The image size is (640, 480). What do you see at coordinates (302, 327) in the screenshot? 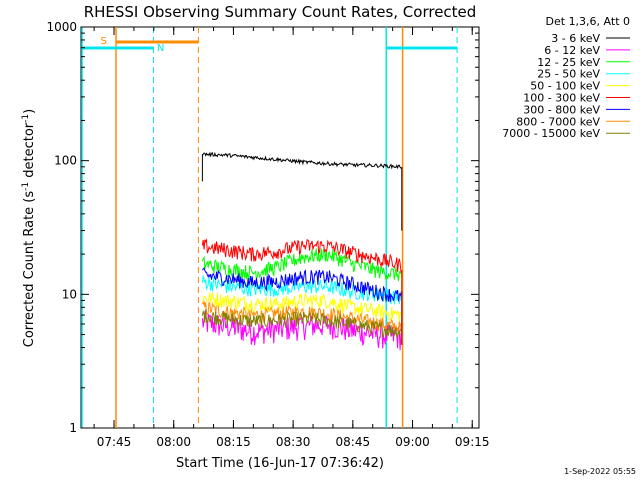
I see `series-7000-15000-kev` at bounding box center [302, 327].